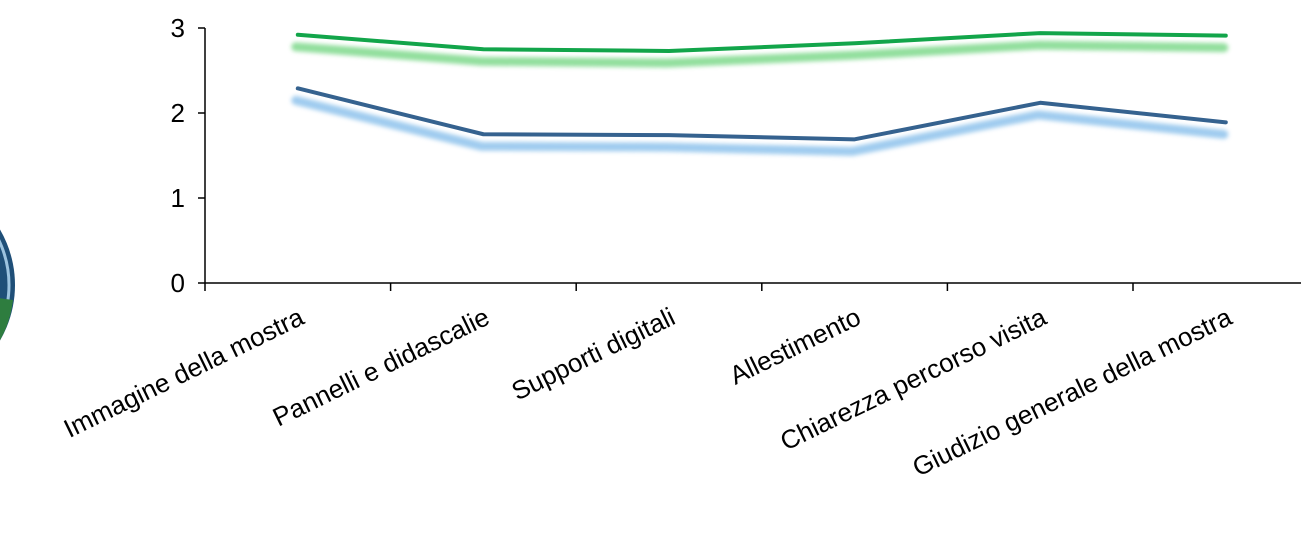 This screenshot has width=1301, height=541. What do you see at coordinates (593, 353) in the screenshot?
I see `x-tick-label: Supporti digitali` at bounding box center [593, 353].